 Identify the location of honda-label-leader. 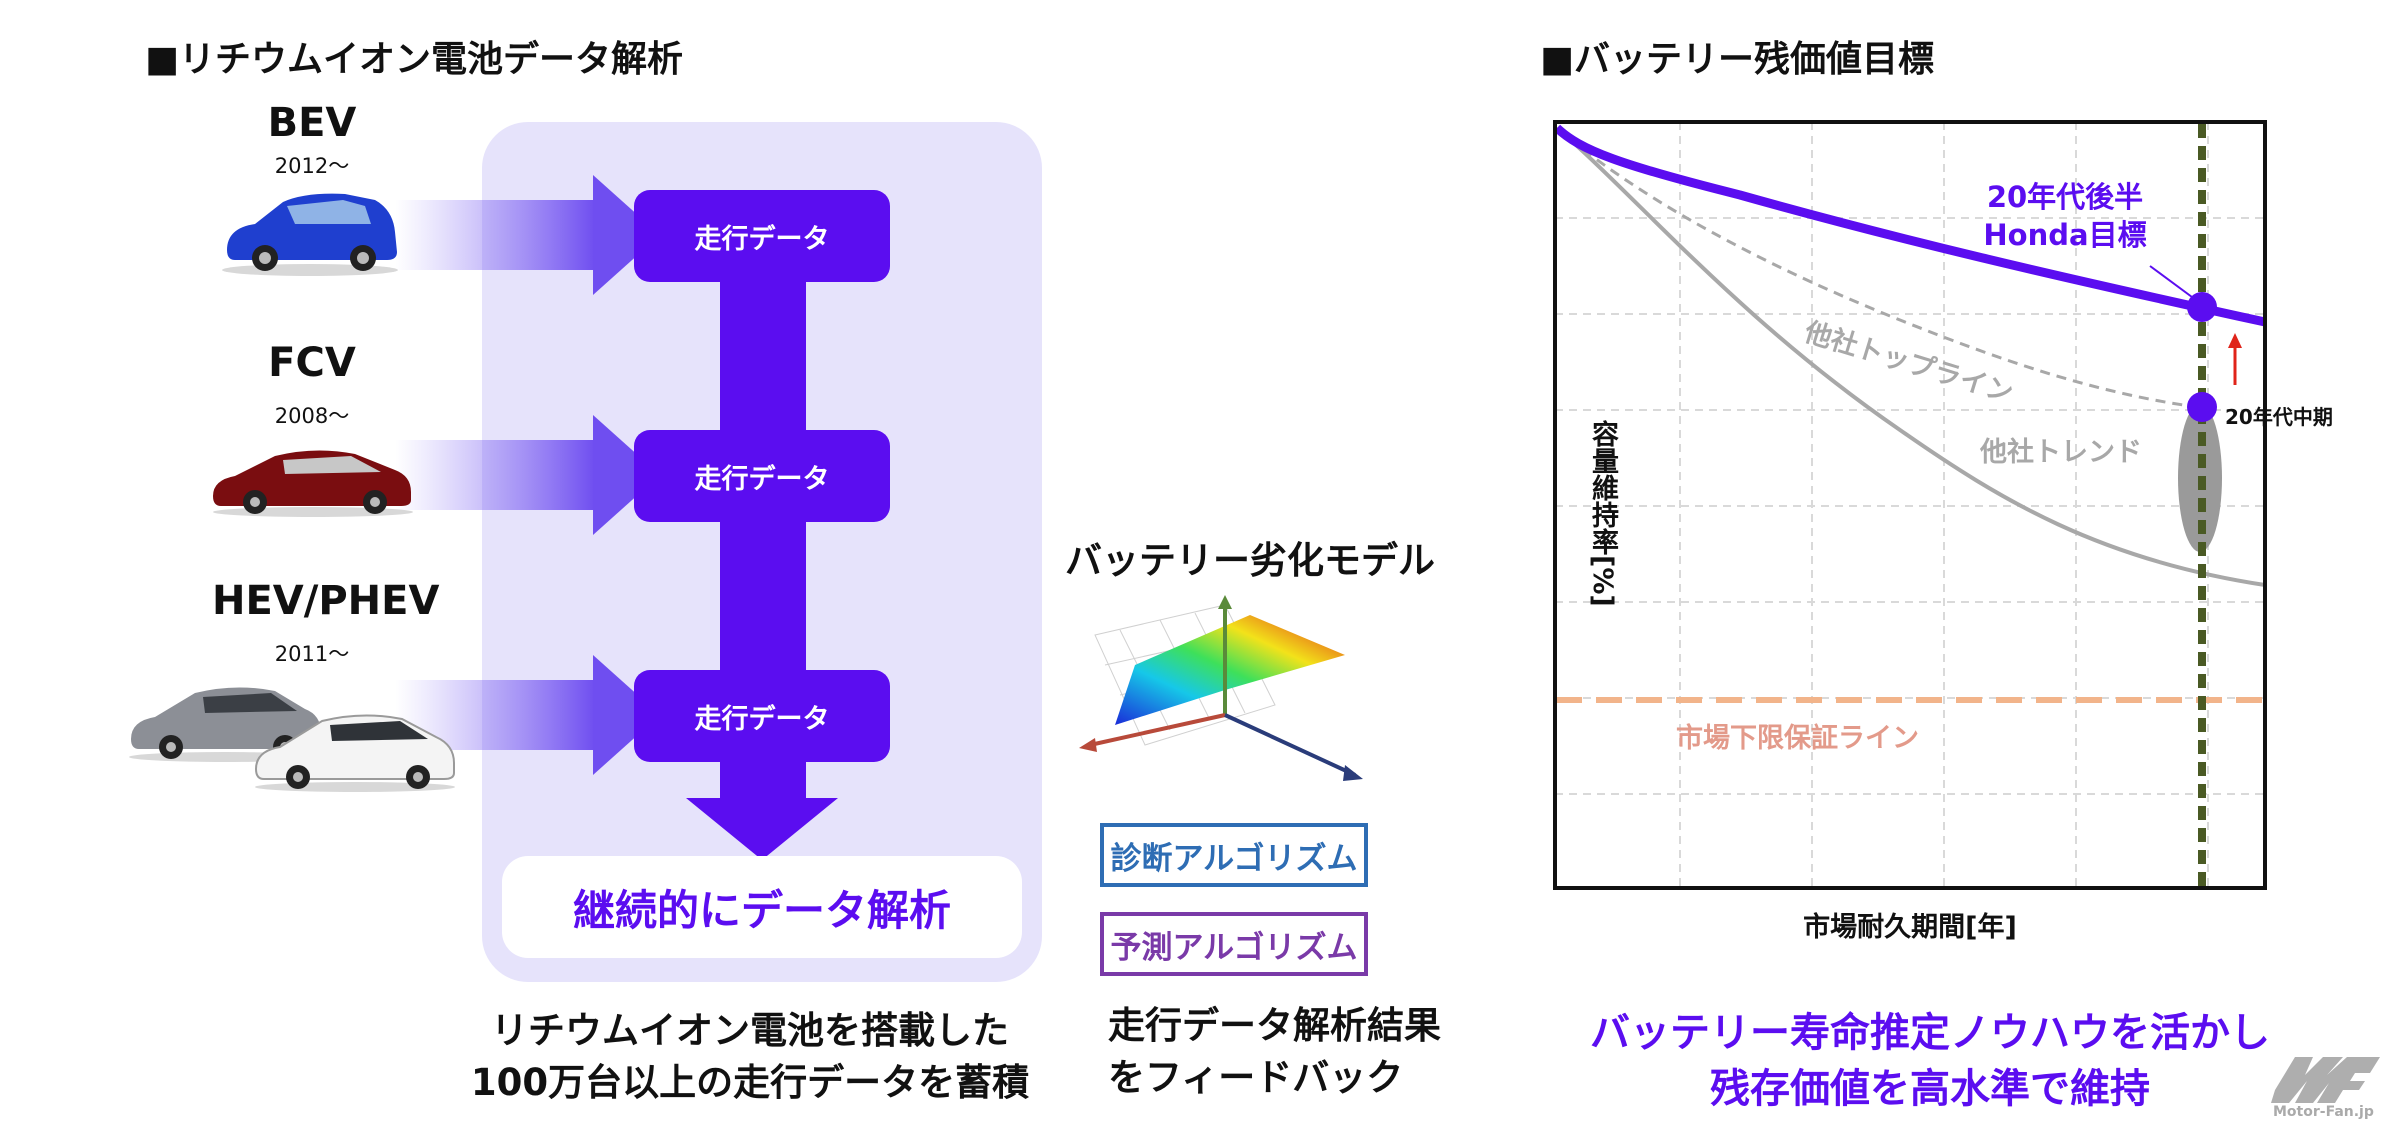
(2173, 283).